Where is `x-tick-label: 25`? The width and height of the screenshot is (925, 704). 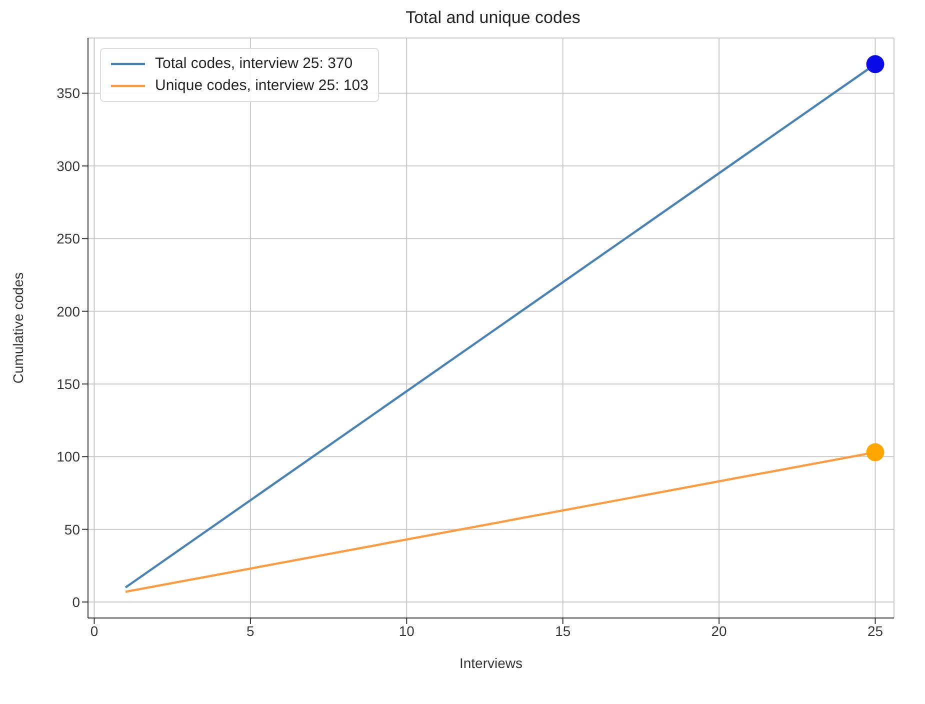
x-tick-label: 25 is located at coordinates (875, 630).